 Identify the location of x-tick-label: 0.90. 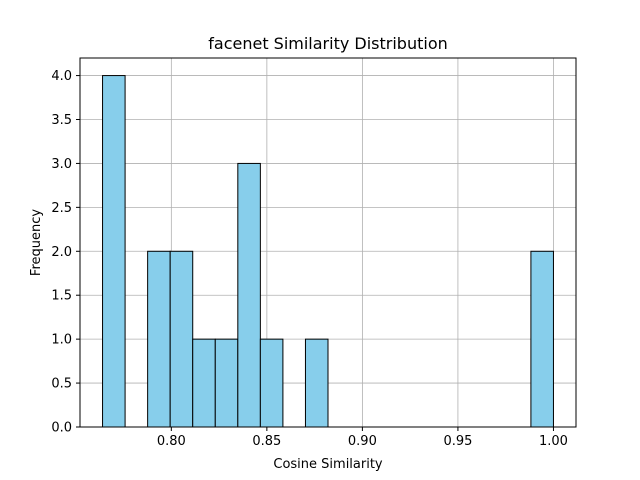
(362, 441).